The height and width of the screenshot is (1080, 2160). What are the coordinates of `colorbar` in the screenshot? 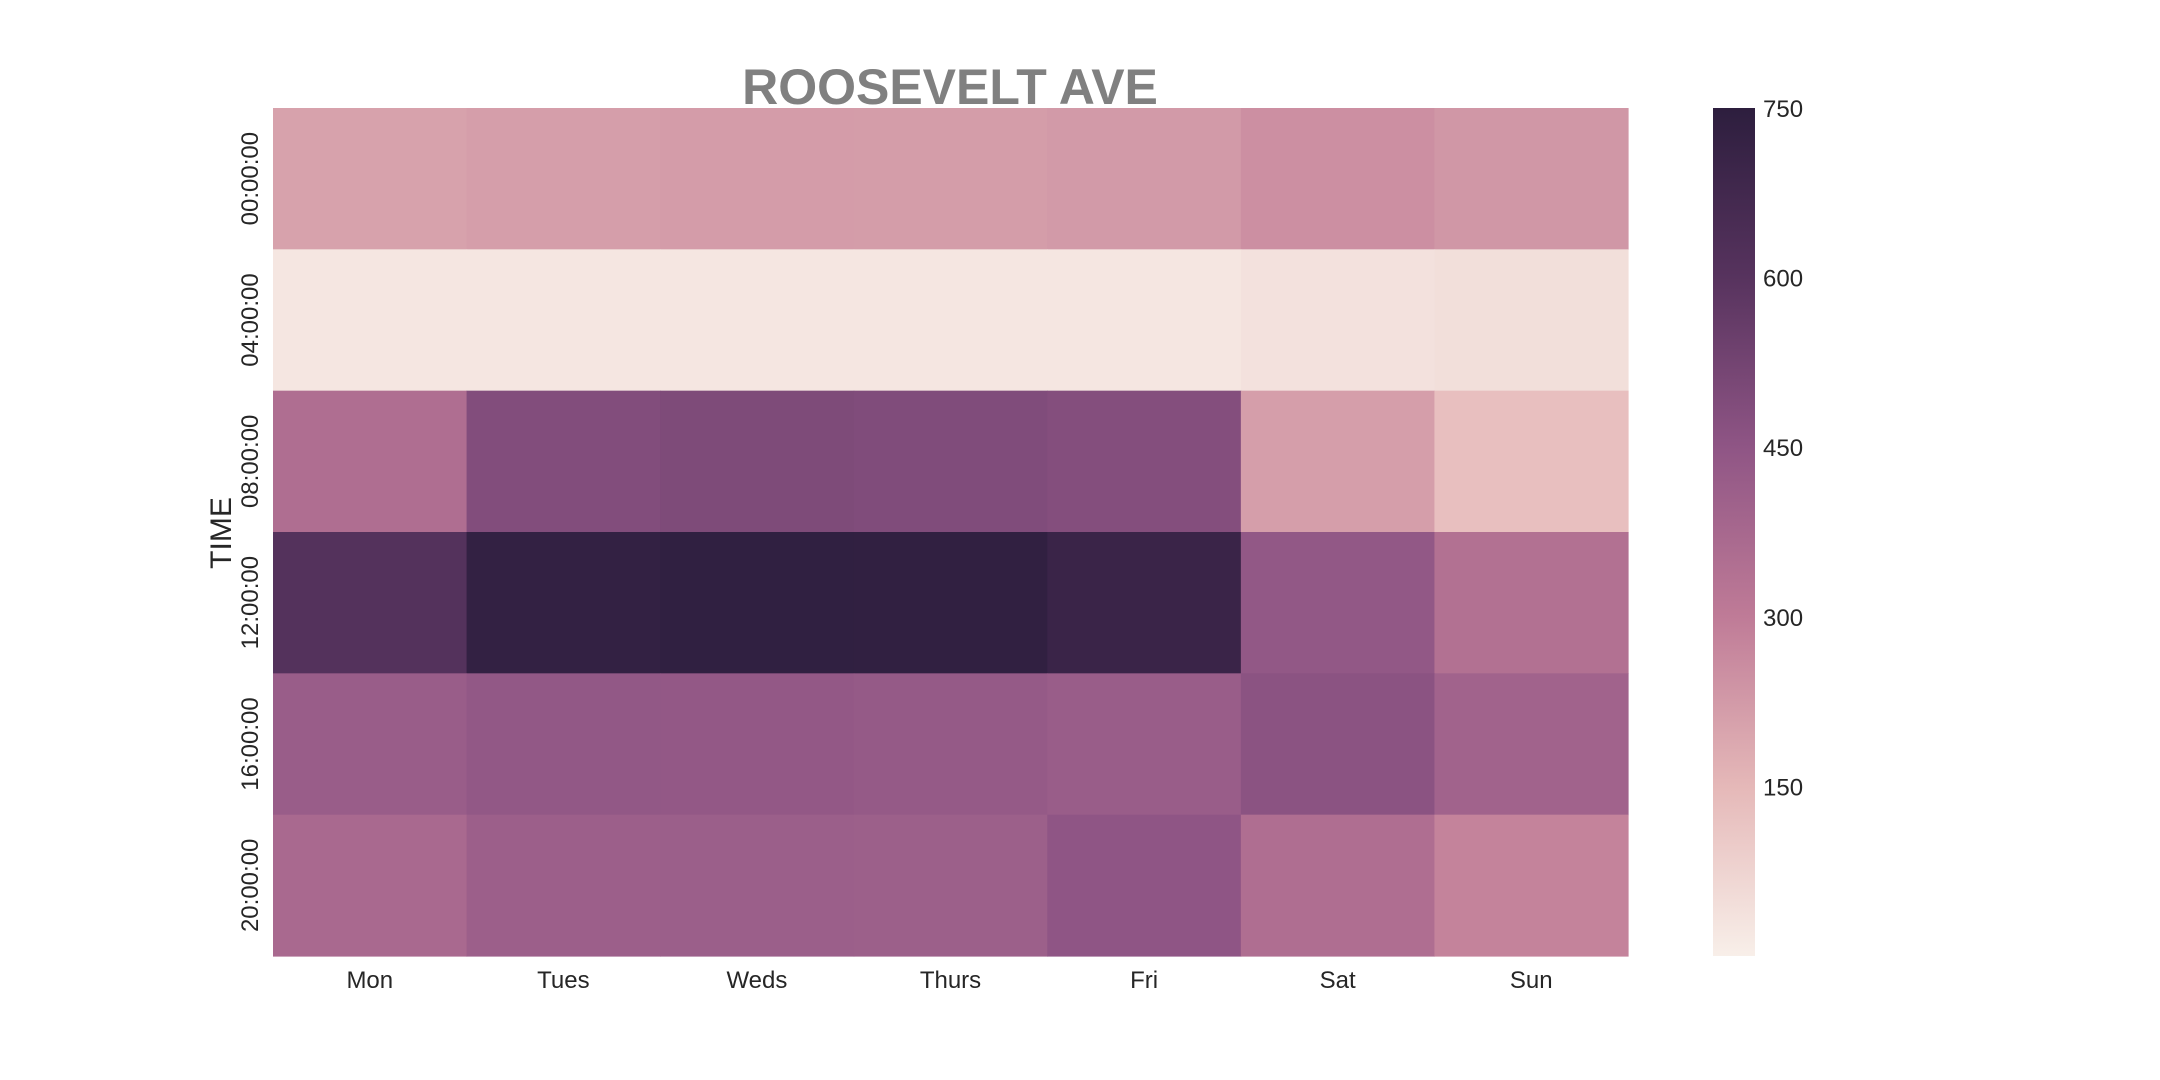 It's located at (1734, 532).